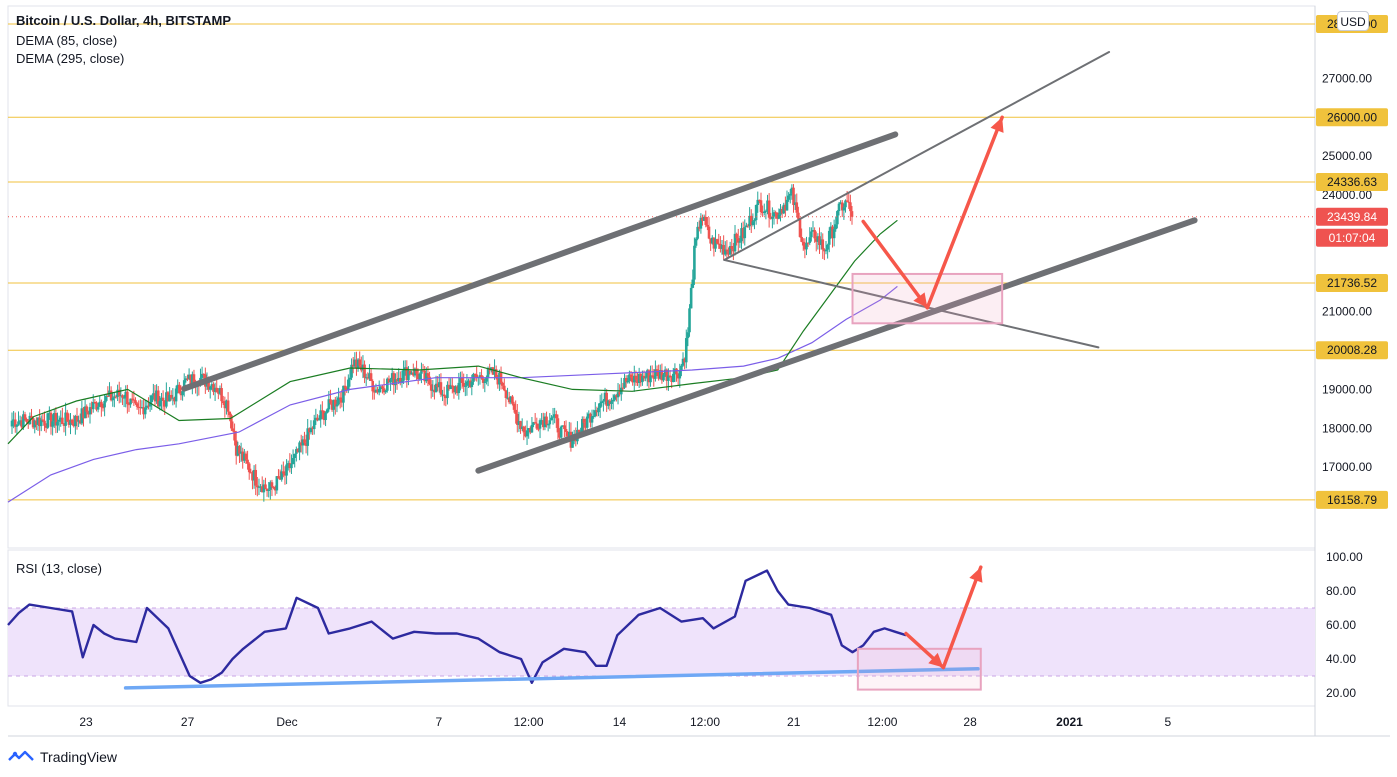 Image resolution: width=1397 pixels, height=777 pixels. Describe the element at coordinates (1347, 78) in the screenshot. I see `price-tick-label: 27000.00` at that location.